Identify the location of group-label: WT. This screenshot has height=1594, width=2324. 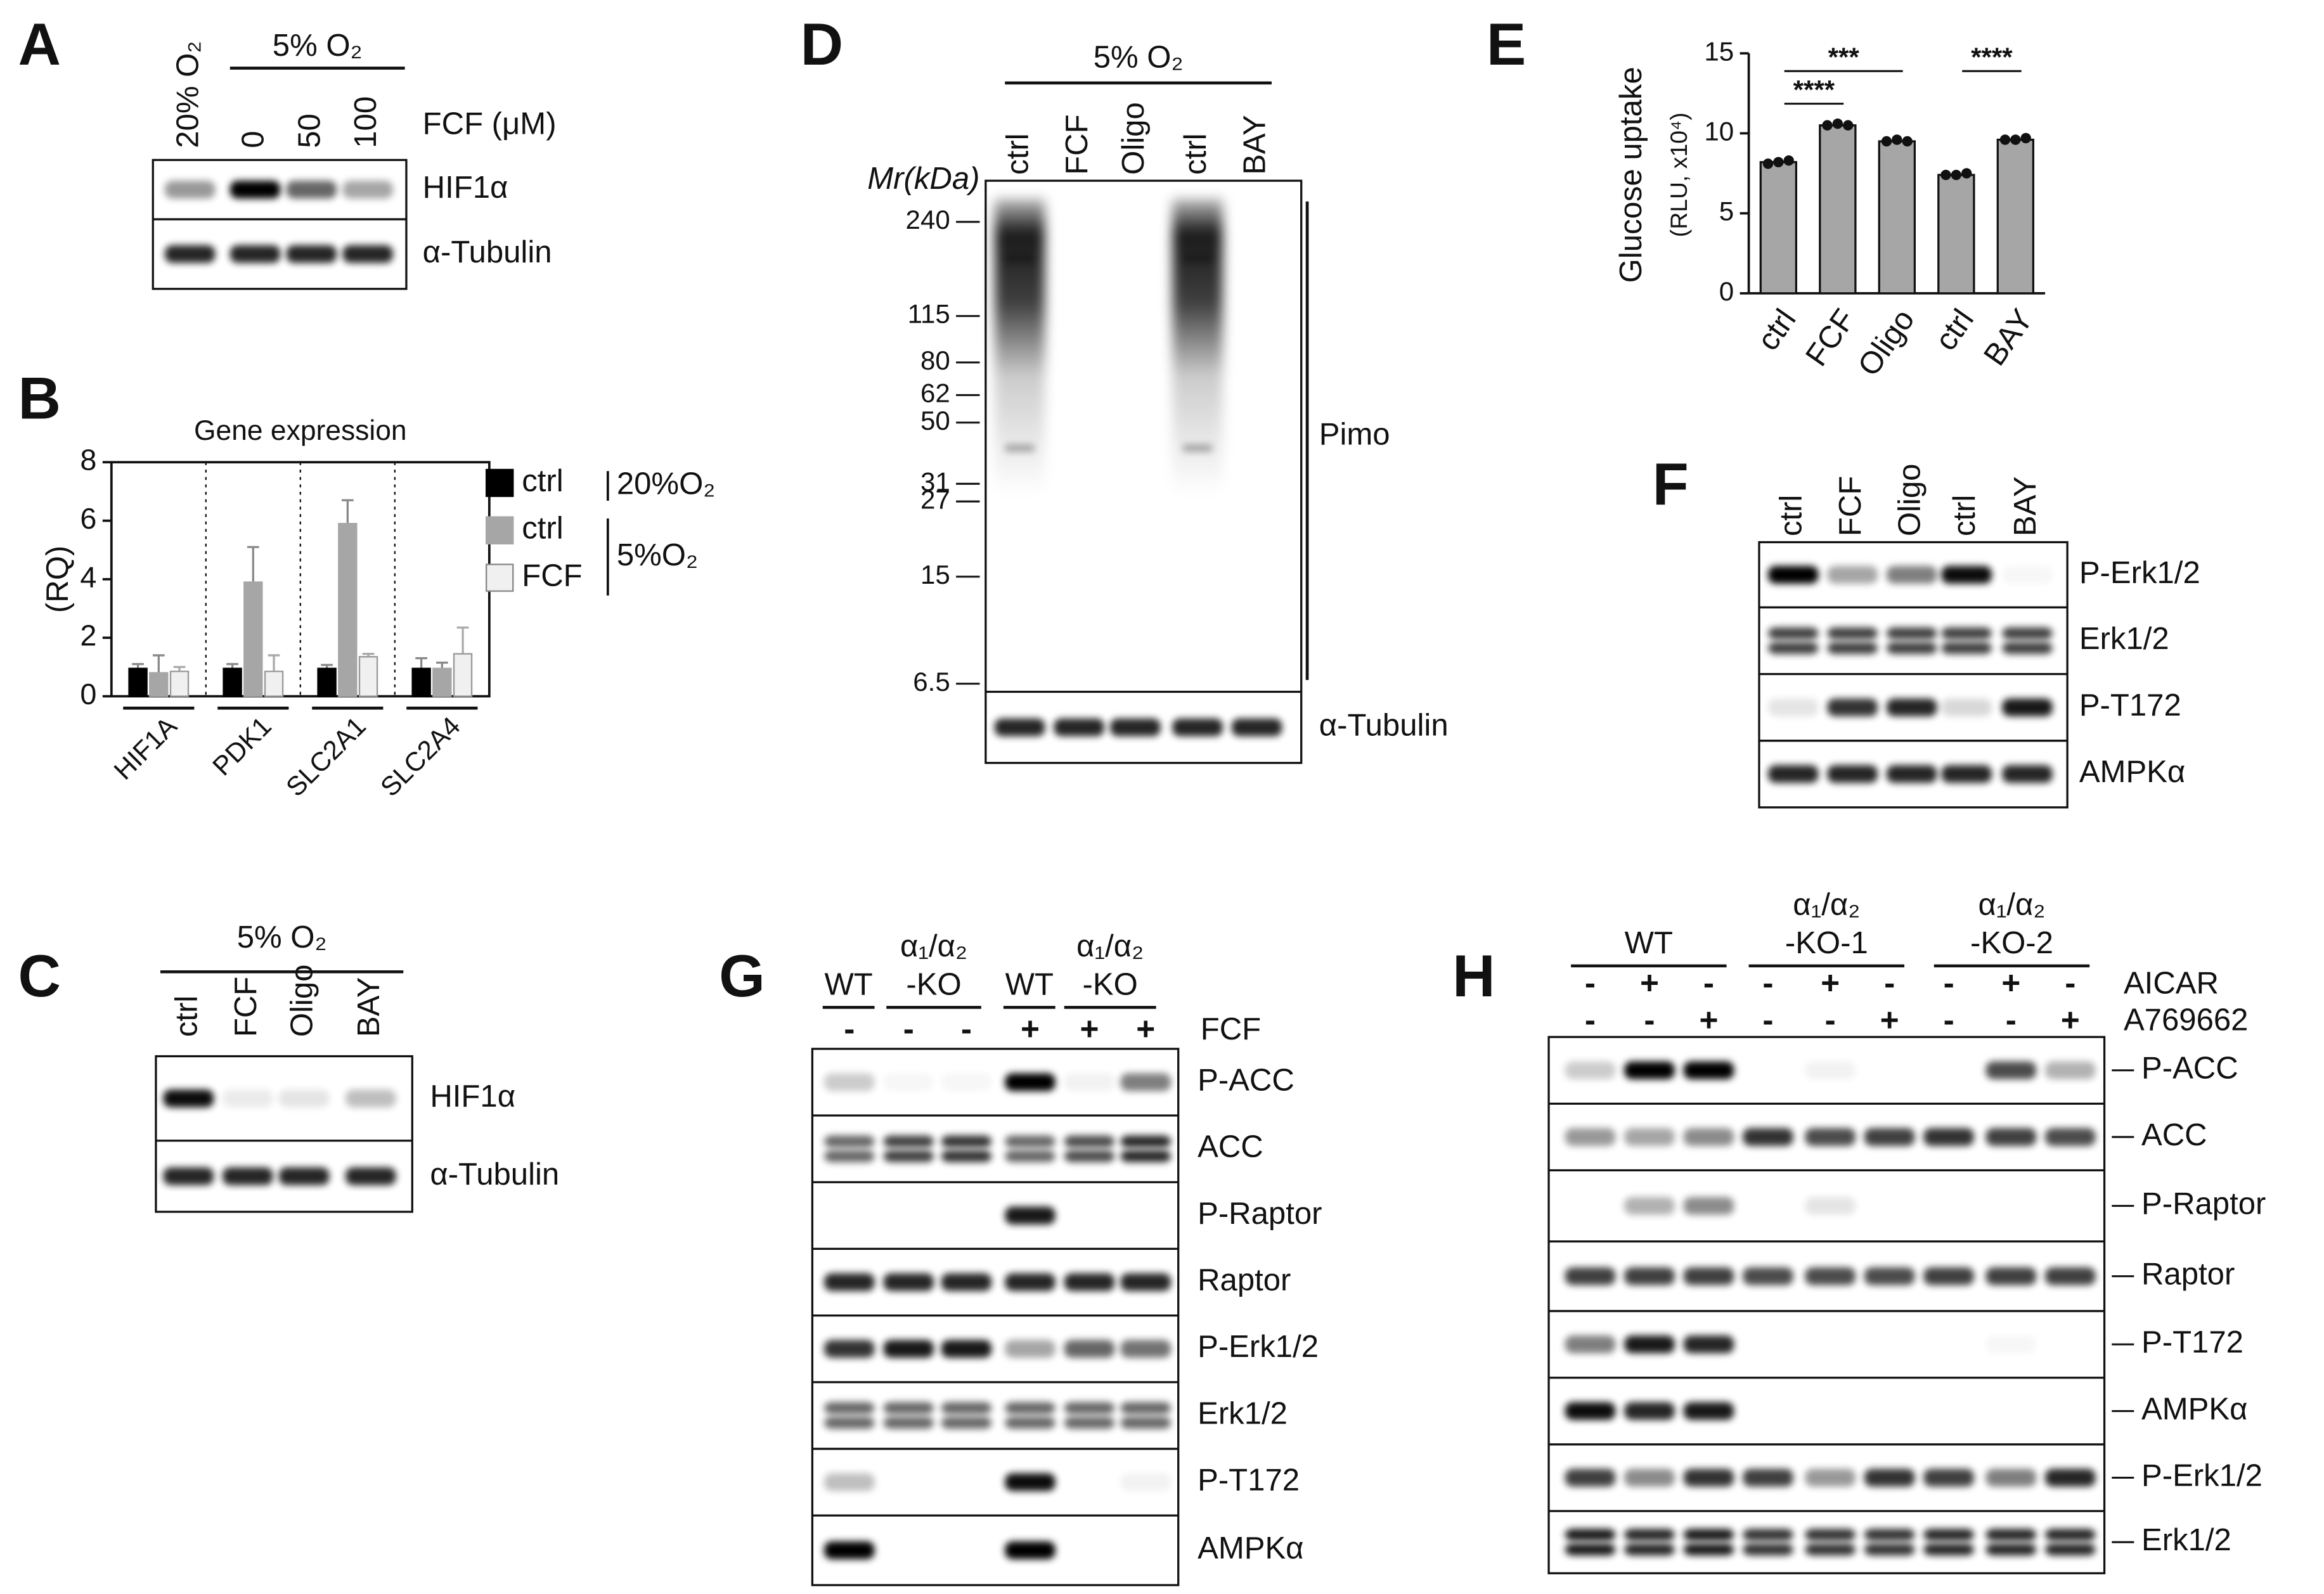
(1649, 943).